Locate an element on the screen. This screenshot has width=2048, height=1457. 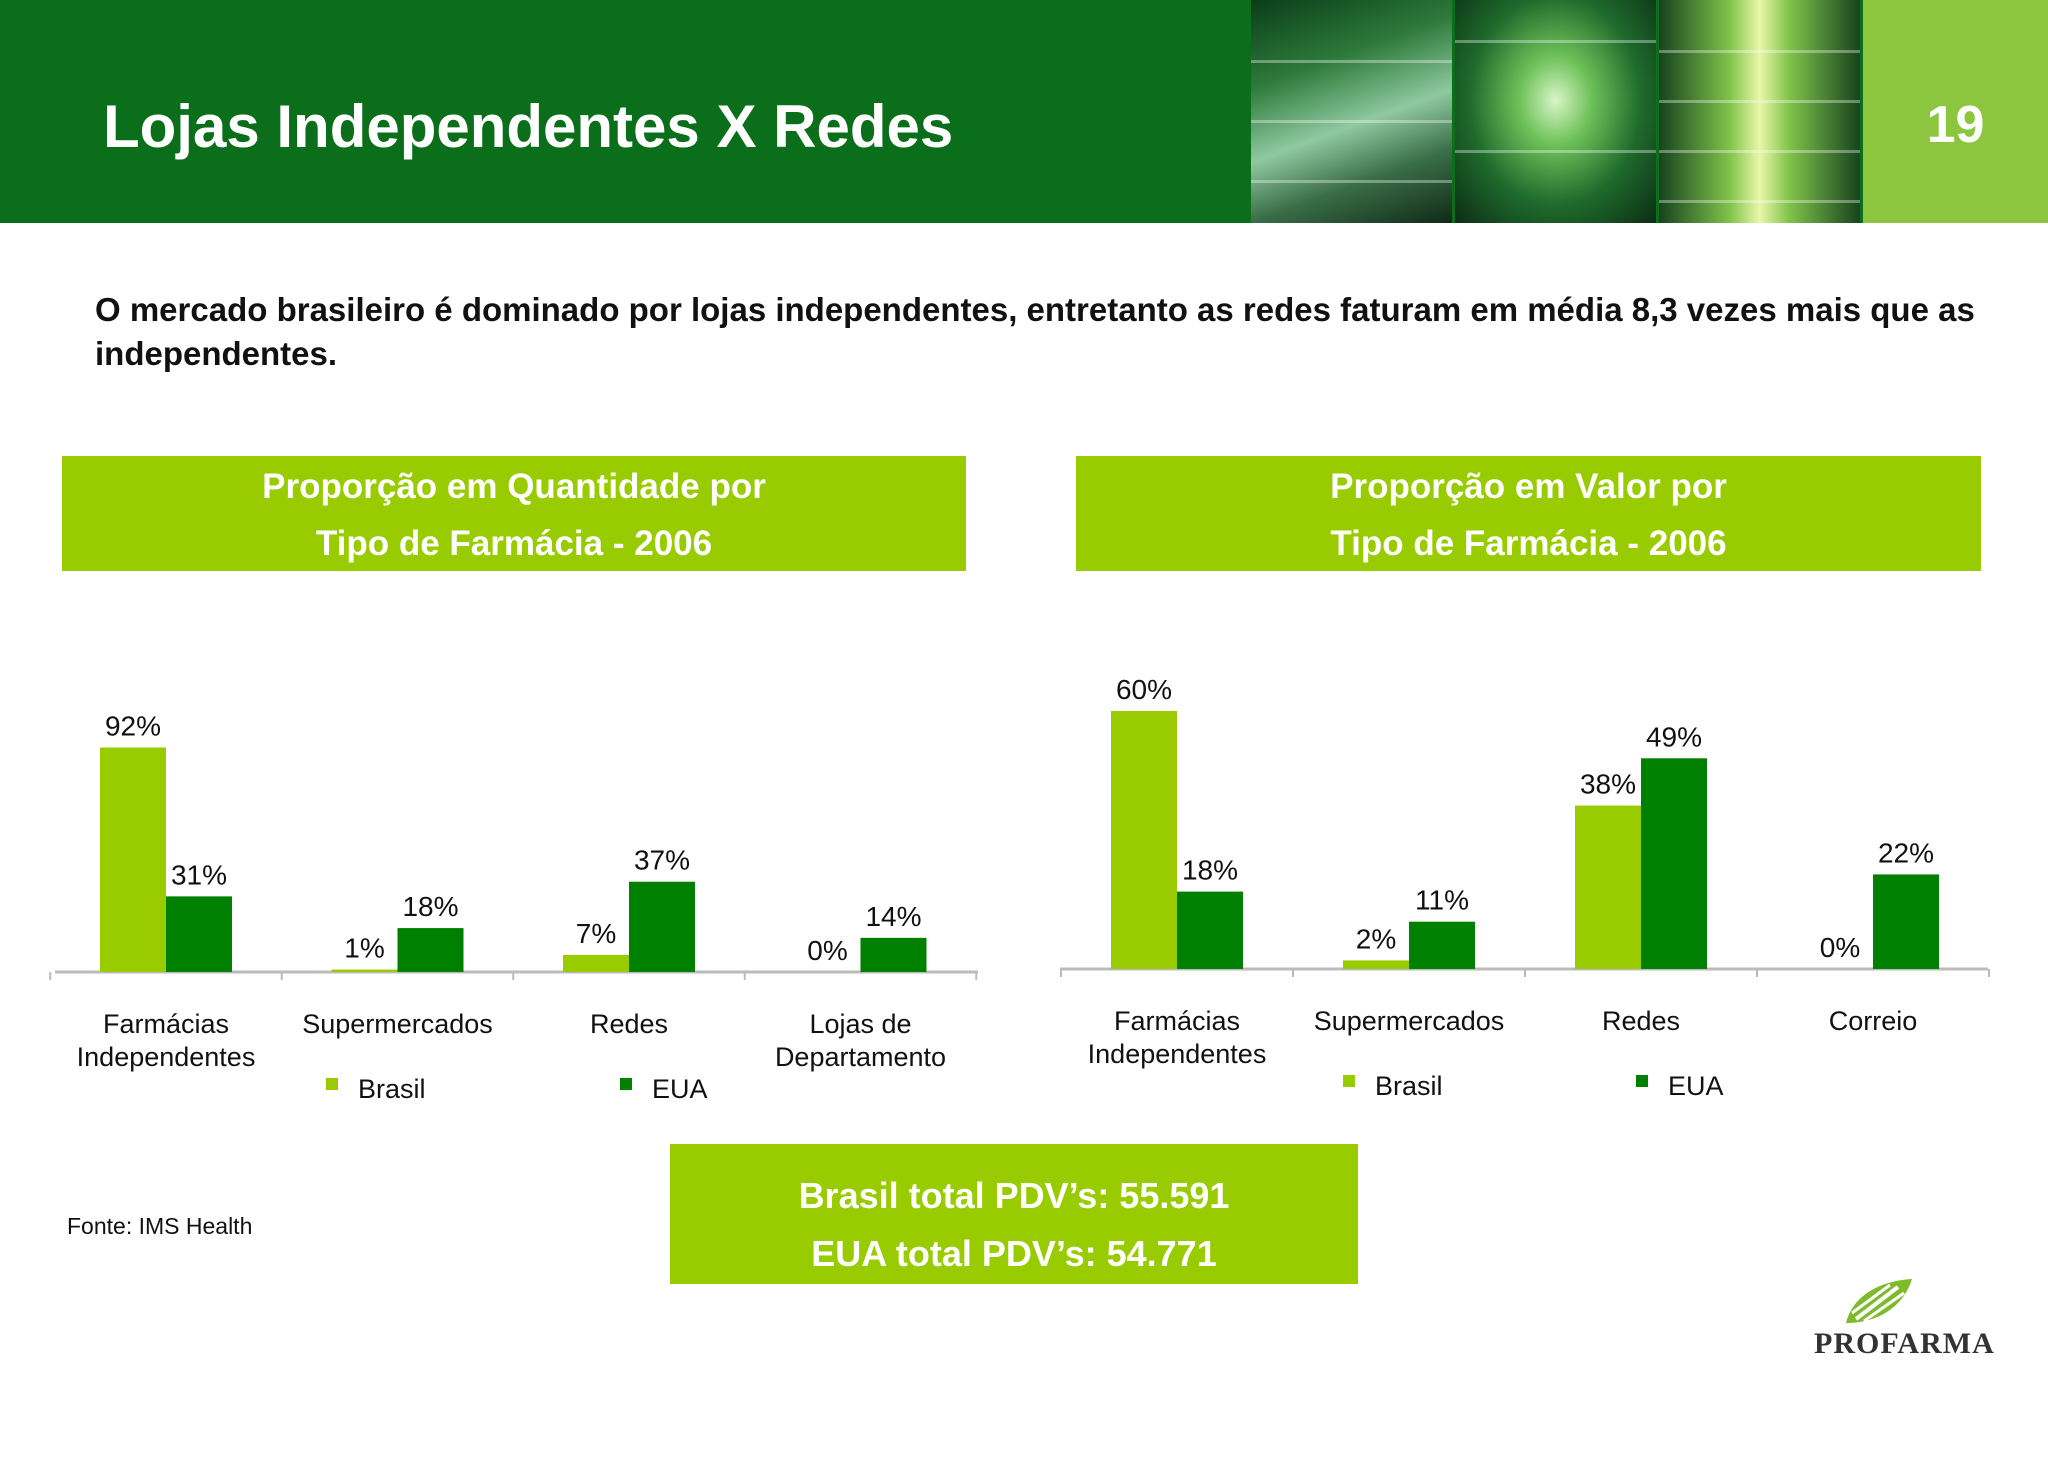
data-label: 11% is located at coordinates (1442, 900).